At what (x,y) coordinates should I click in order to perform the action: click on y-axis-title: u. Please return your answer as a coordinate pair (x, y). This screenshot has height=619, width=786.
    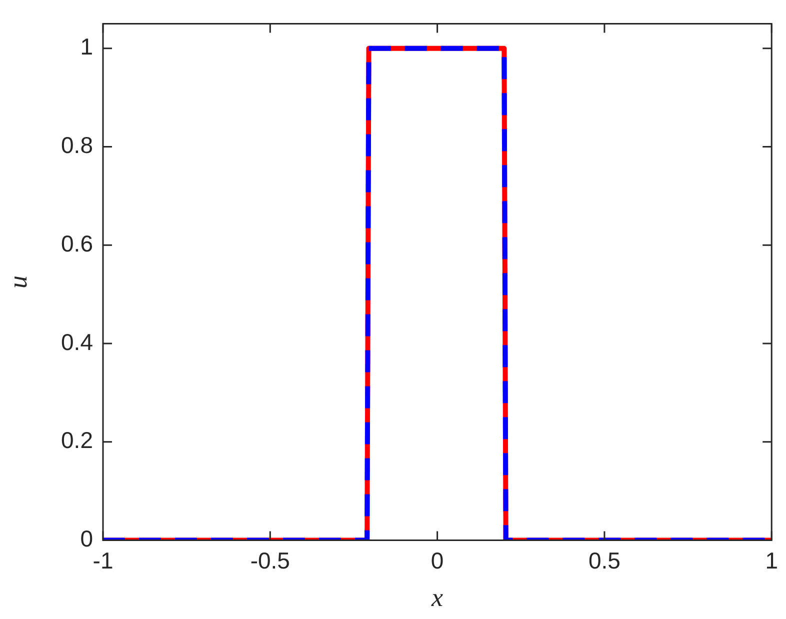
    Looking at the image, I should click on (17, 282).